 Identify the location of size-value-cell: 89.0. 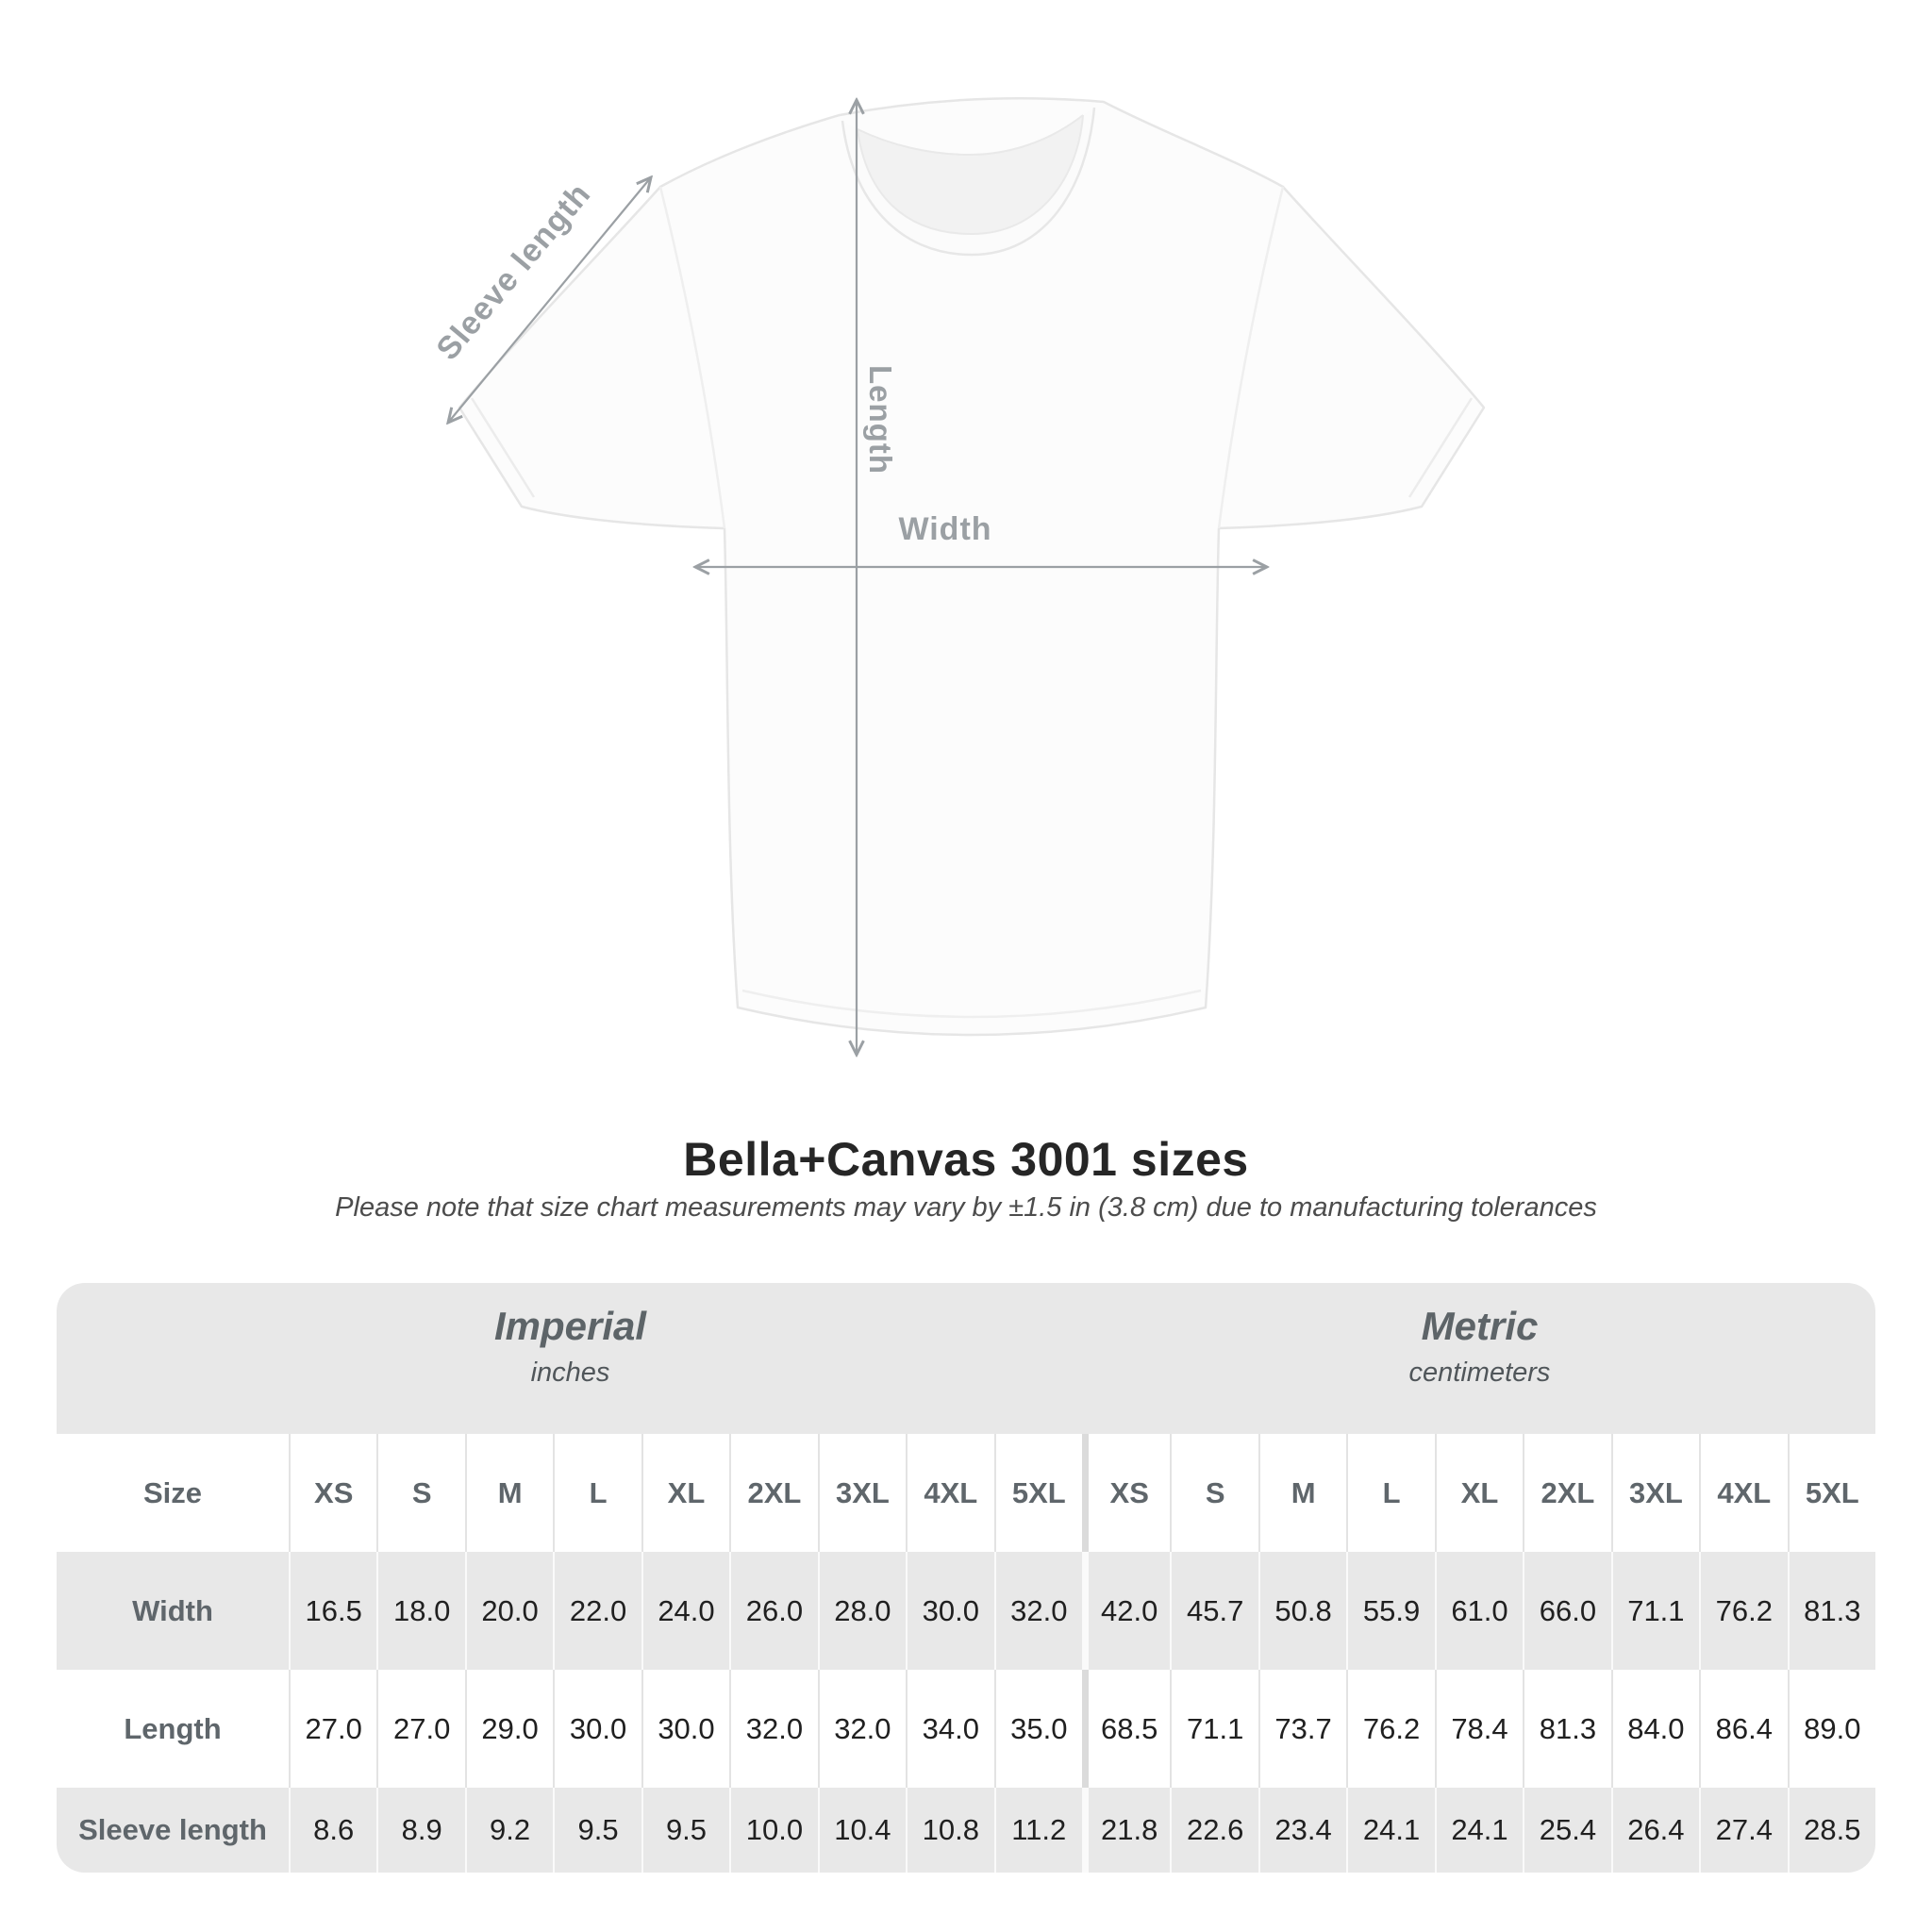
(1831, 1729).